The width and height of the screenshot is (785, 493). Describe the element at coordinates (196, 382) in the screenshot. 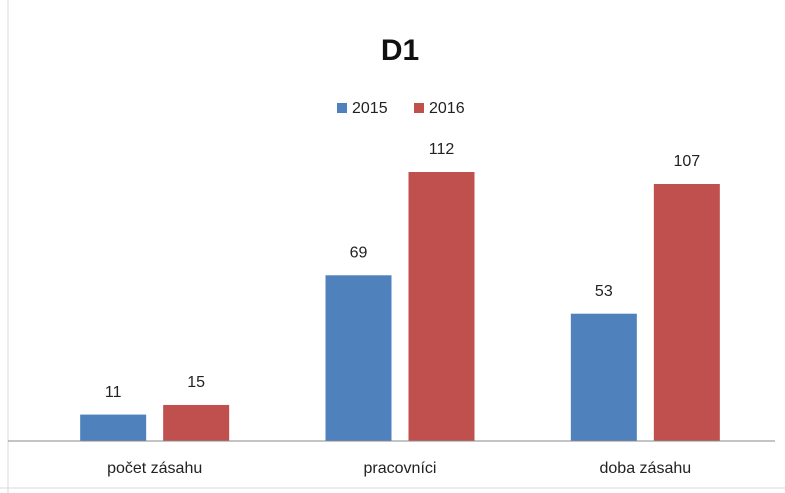

I see `data-label: 15` at that location.